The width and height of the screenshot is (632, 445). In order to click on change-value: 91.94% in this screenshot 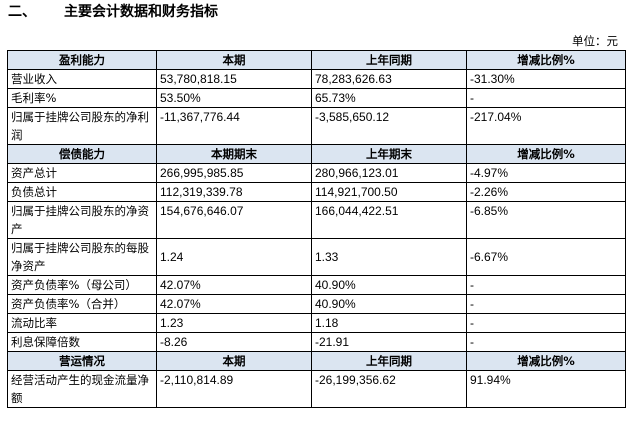, I will do `click(546, 389)`.